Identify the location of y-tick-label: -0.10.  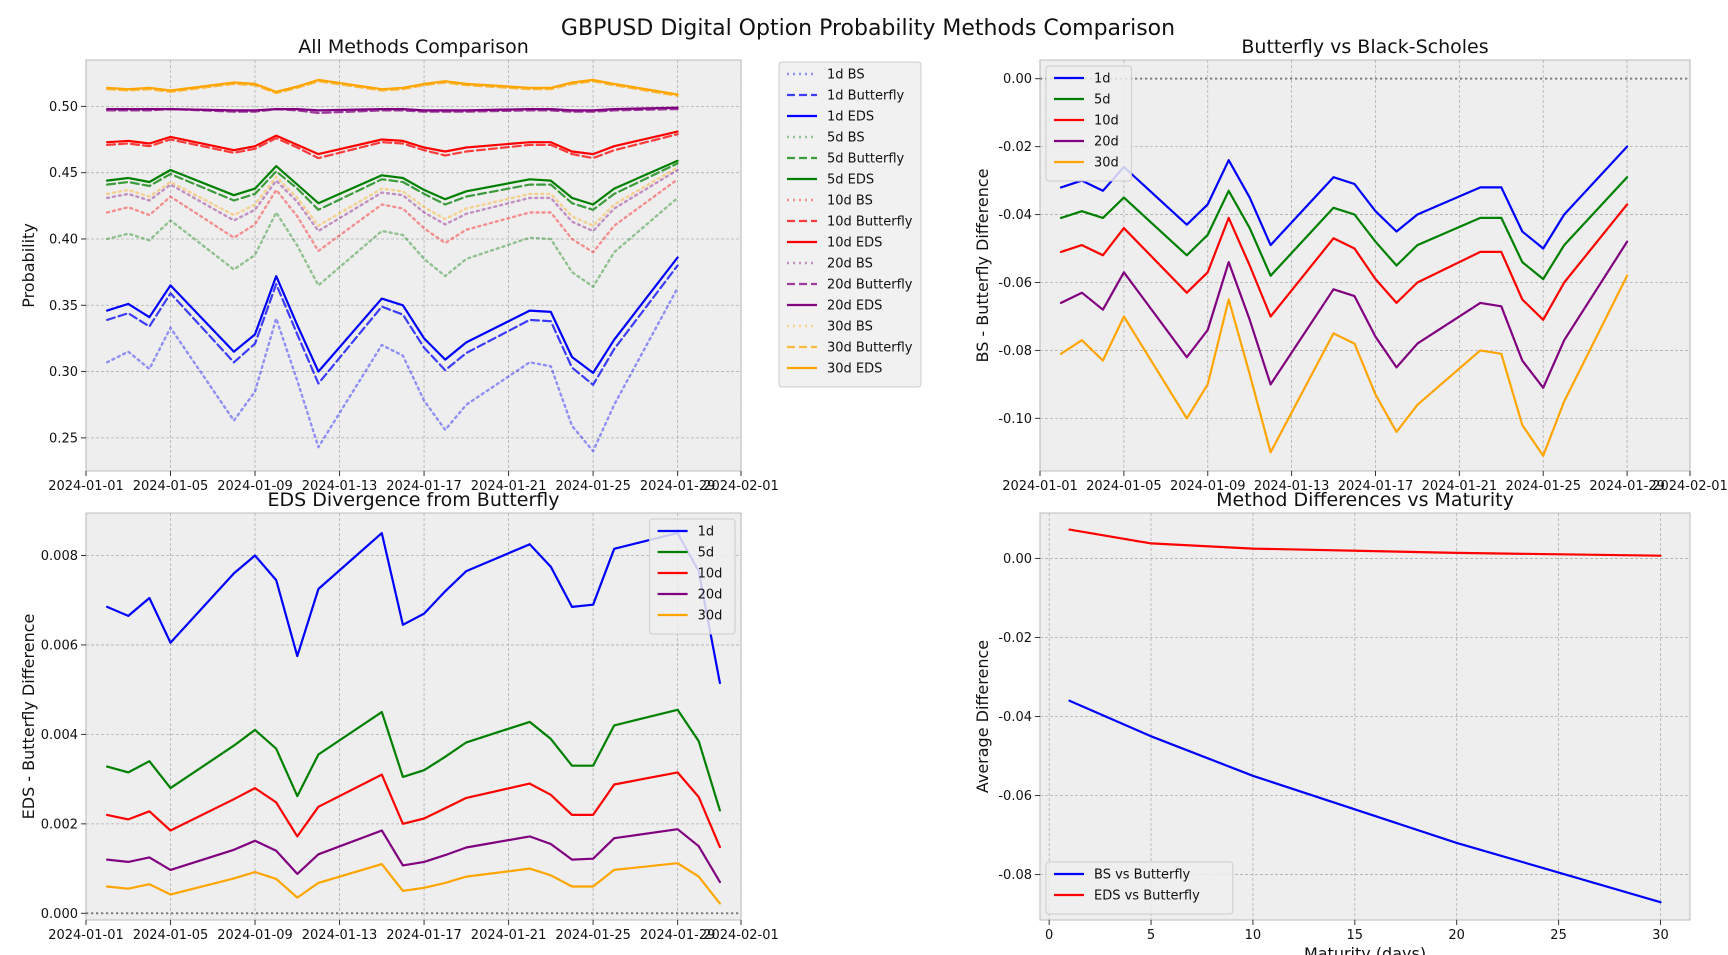
(1015, 419).